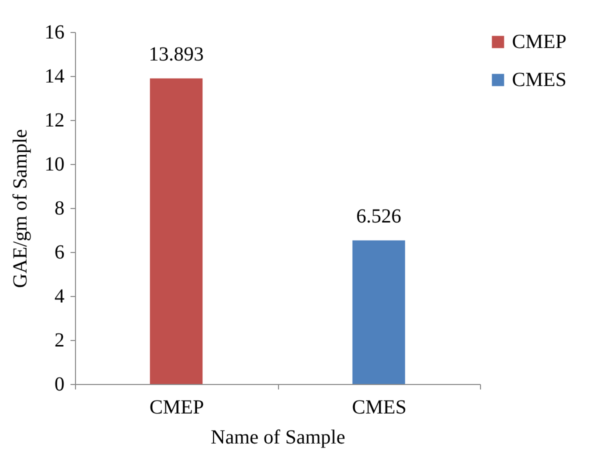 Image resolution: width=601 pixels, height=459 pixels. Describe the element at coordinates (379, 216) in the screenshot. I see `data-label: 6.526` at that location.